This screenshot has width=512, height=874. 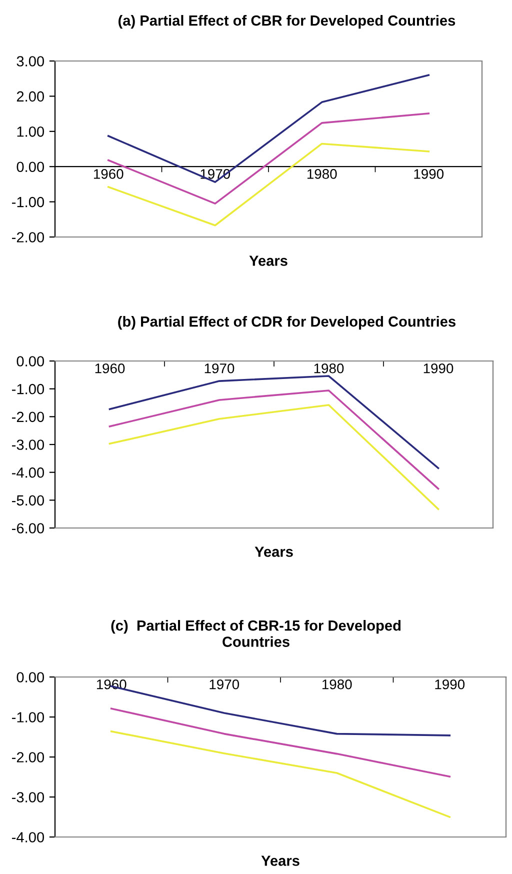 I want to click on y-tick-label: 3.00, so click(x=30, y=61).